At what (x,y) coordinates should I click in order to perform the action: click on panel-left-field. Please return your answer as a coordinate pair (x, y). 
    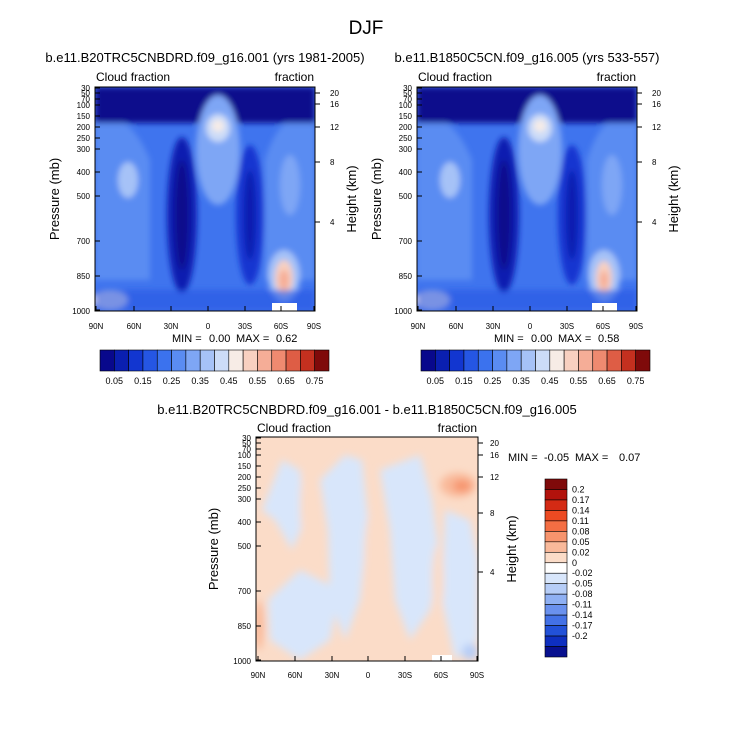
    Looking at the image, I should click on (205, 199).